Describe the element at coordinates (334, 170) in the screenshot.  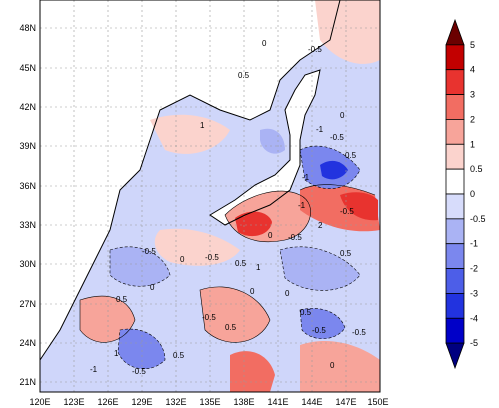
I see `strong-negative-area` at that location.